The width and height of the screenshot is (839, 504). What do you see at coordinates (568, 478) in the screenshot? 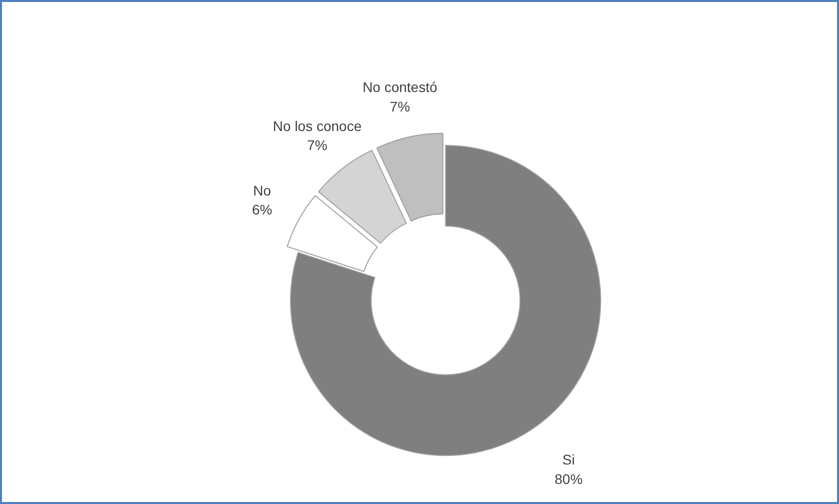
I see `data-label: 80%` at bounding box center [568, 478].